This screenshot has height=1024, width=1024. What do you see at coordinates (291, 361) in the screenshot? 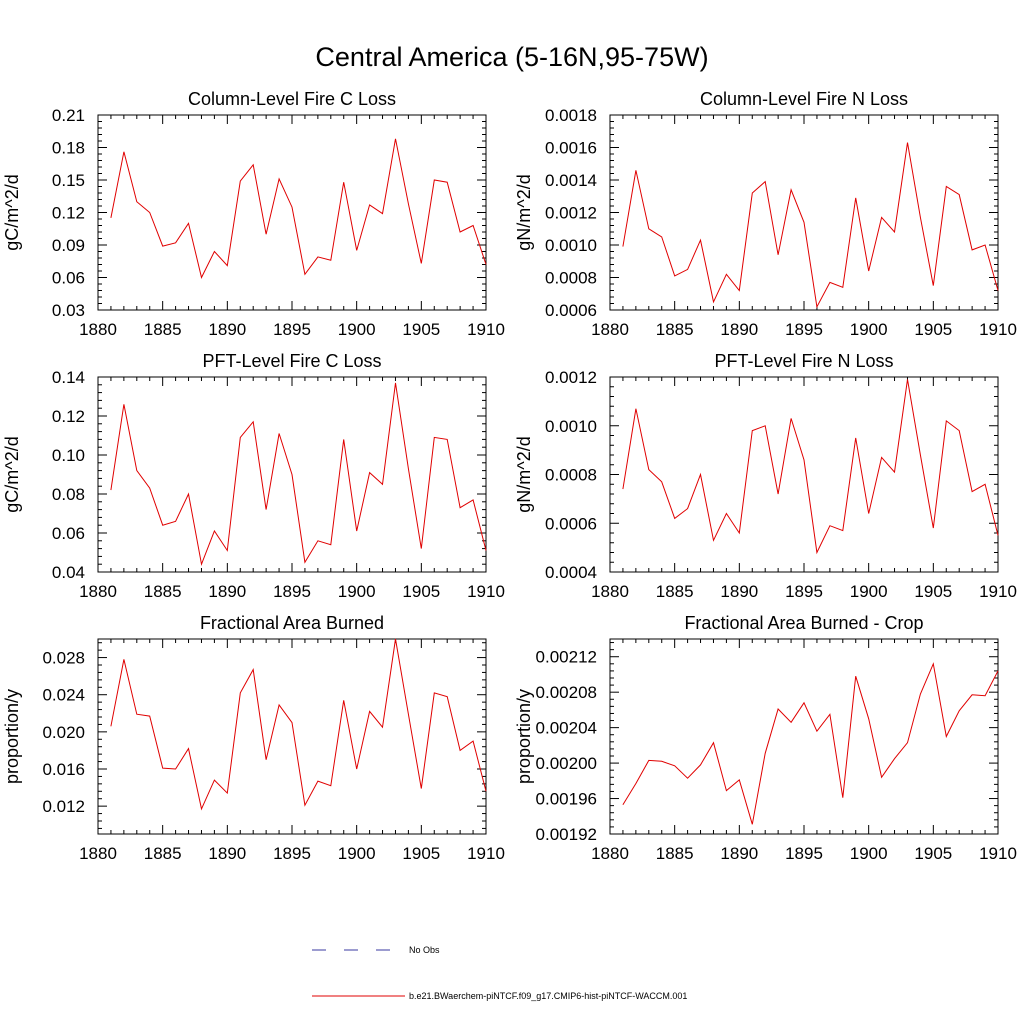
I see `panel-title: PFT-Level Fire C Loss` at bounding box center [291, 361].